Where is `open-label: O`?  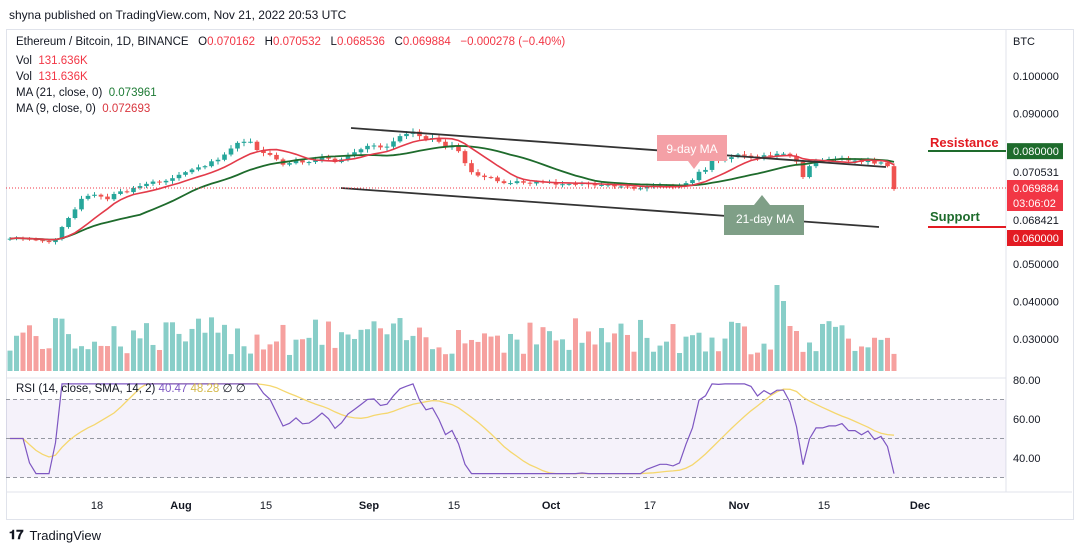
open-label: O is located at coordinates (203, 42).